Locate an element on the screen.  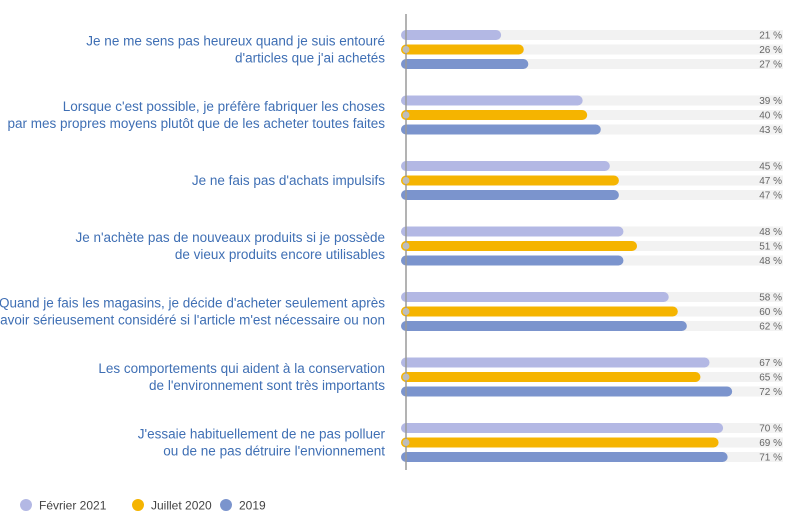
legend: Février 2021 Juillet 2020 2019 is located at coordinates (143, 506).